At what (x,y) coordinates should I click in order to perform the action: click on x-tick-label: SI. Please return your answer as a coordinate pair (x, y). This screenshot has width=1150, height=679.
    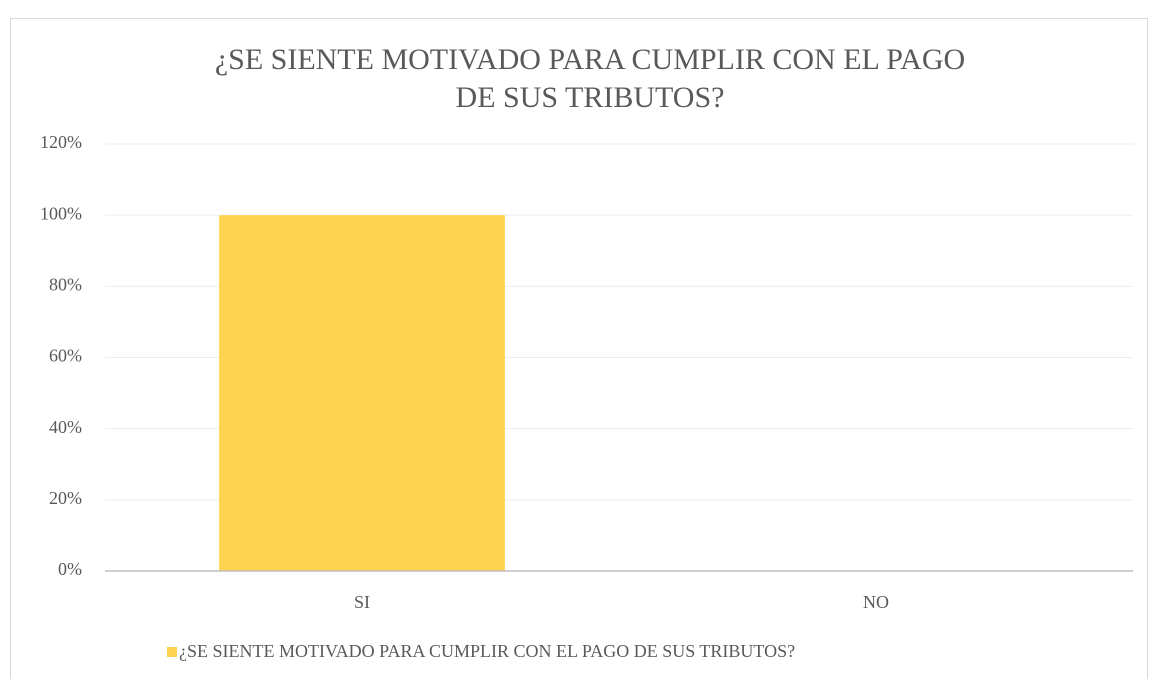
    Looking at the image, I should click on (362, 602).